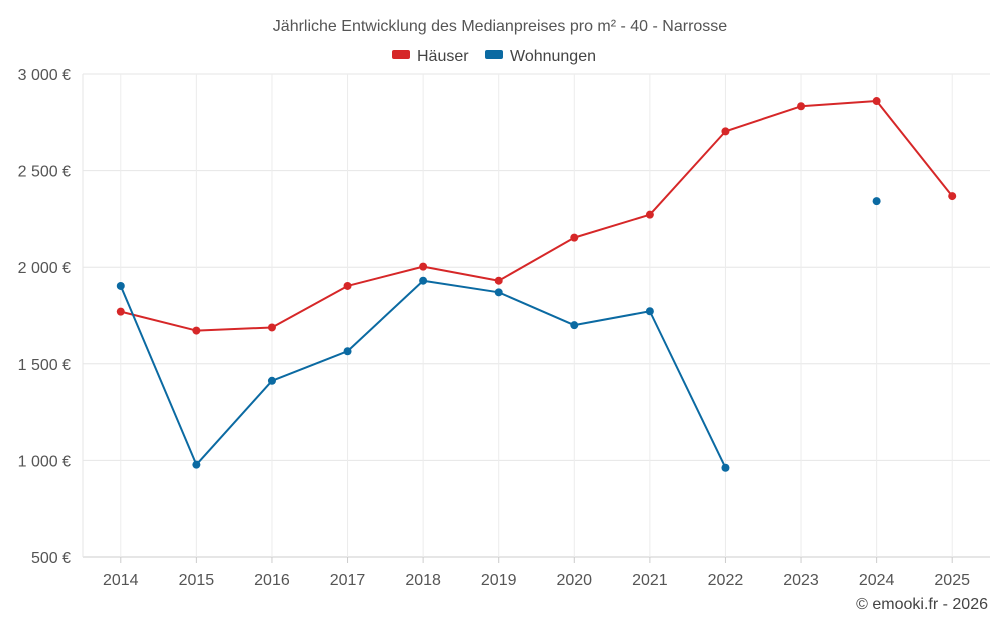 The image size is (1000, 625). What do you see at coordinates (44, 268) in the screenshot?
I see `y-tick-label: 2 000 €` at bounding box center [44, 268].